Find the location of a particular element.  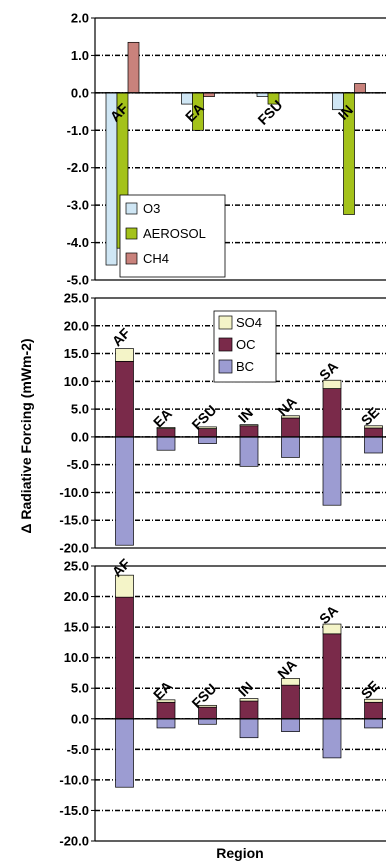

legend: O3 AEROSOL CH4 is located at coordinates (172, 236).